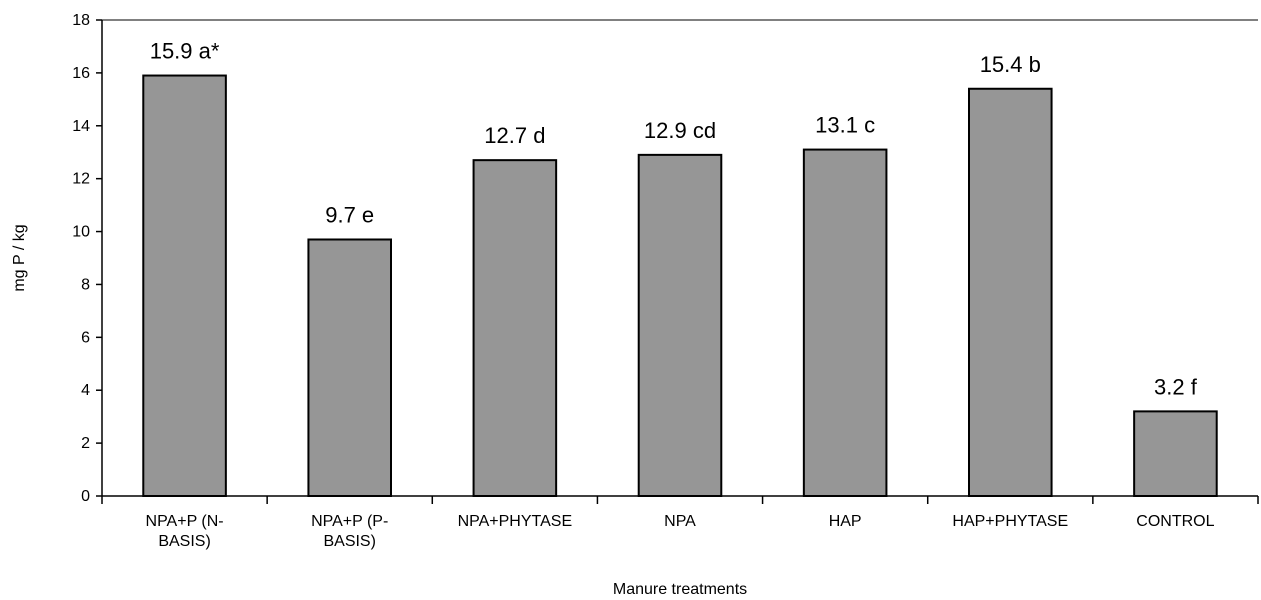 This screenshot has height=600, width=1261. What do you see at coordinates (81, 73) in the screenshot?
I see `y-tick-label-16: 16` at bounding box center [81, 73].